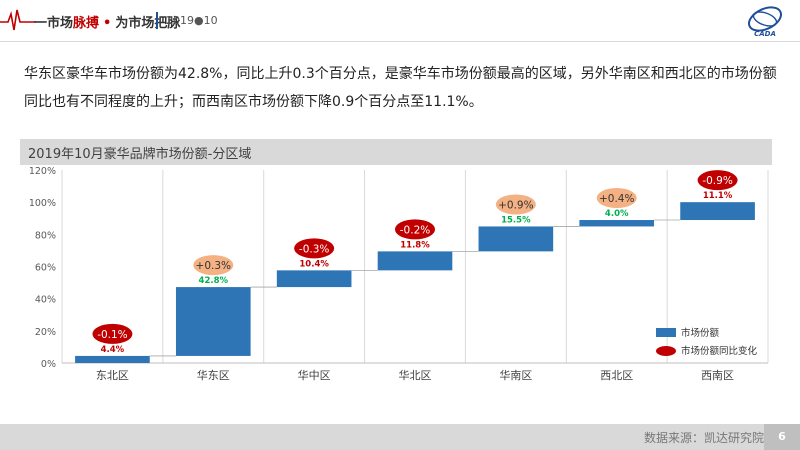  Describe the element at coordinates (314, 264) in the screenshot. I see `data-label: 10.4%` at that location.